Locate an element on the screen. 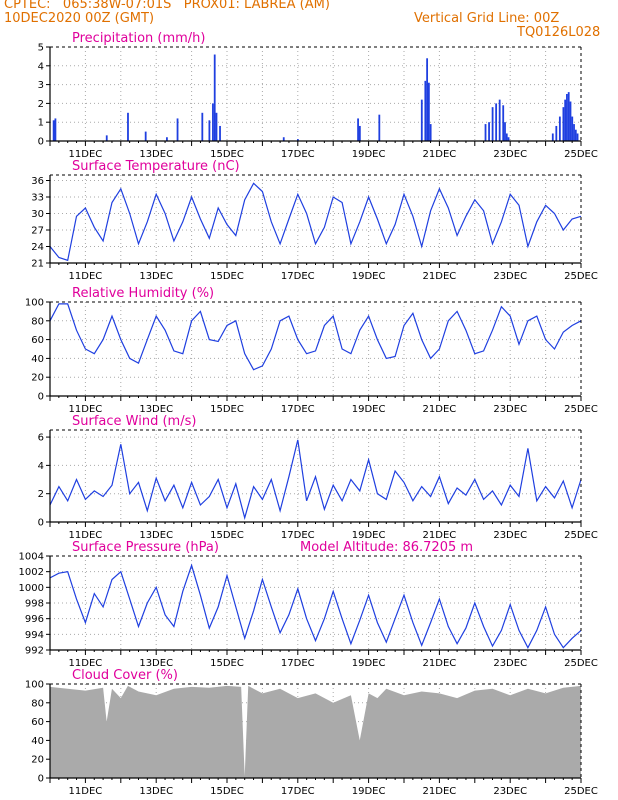  header-grid-note: Vertical Grid Line: 00Z is located at coordinates (487, 18).